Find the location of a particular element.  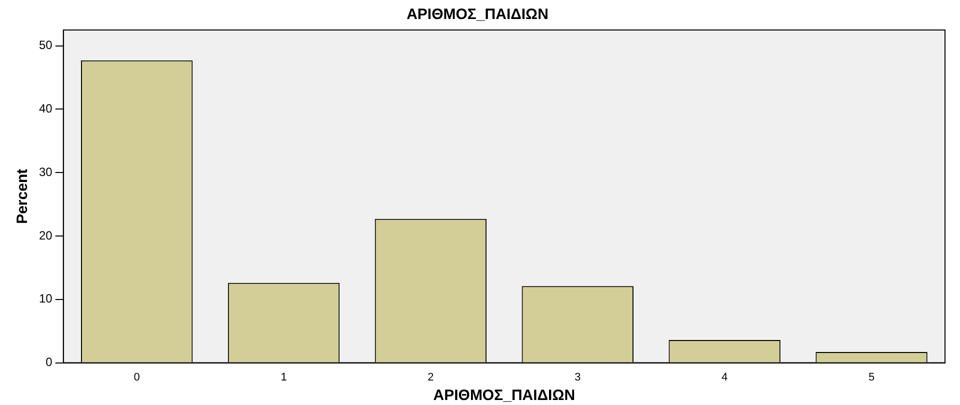

y-axis-title: Percent is located at coordinates (23, 196).